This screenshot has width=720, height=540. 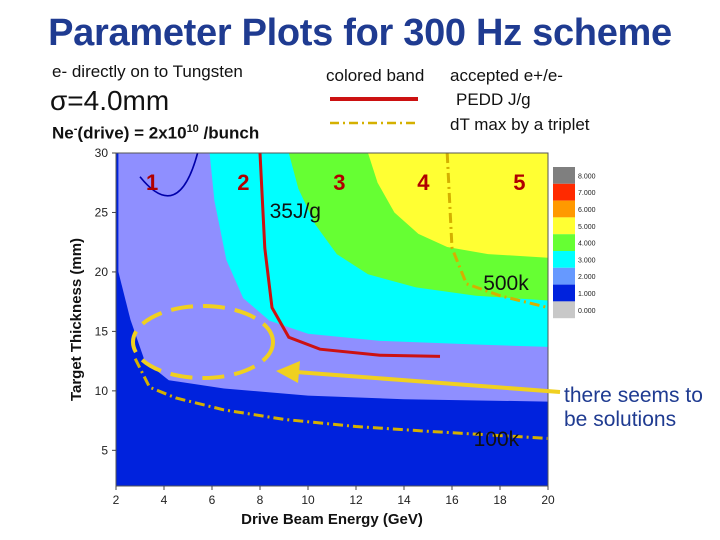 What do you see at coordinates (63, 133) in the screenshot?
I see `drive-note-prefix: Ne` at bounding box center [63, 133].